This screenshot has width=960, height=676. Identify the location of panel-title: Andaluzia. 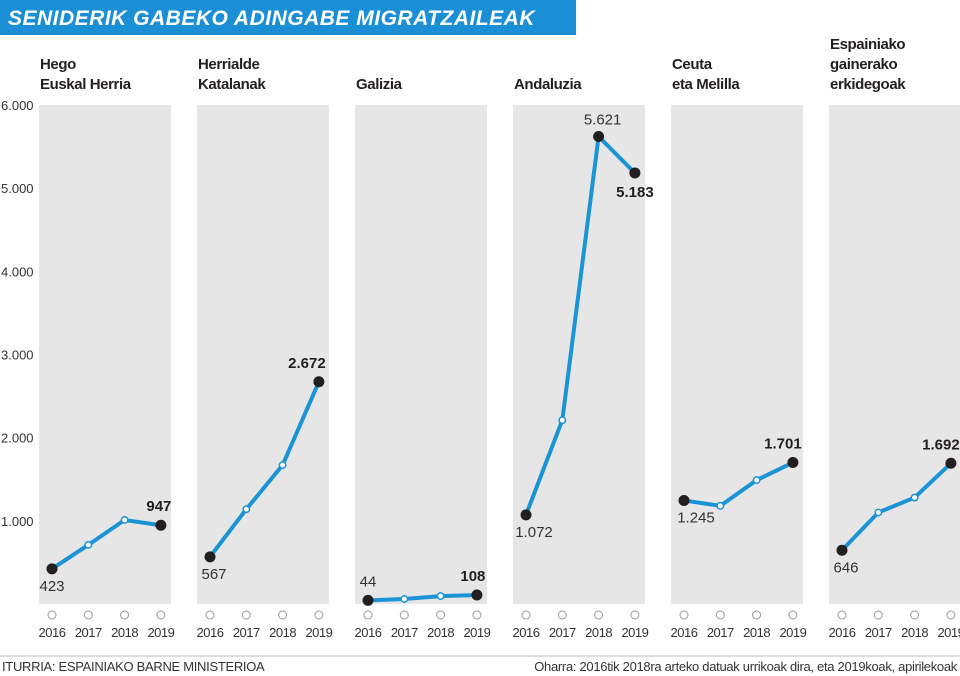
(548, 84).